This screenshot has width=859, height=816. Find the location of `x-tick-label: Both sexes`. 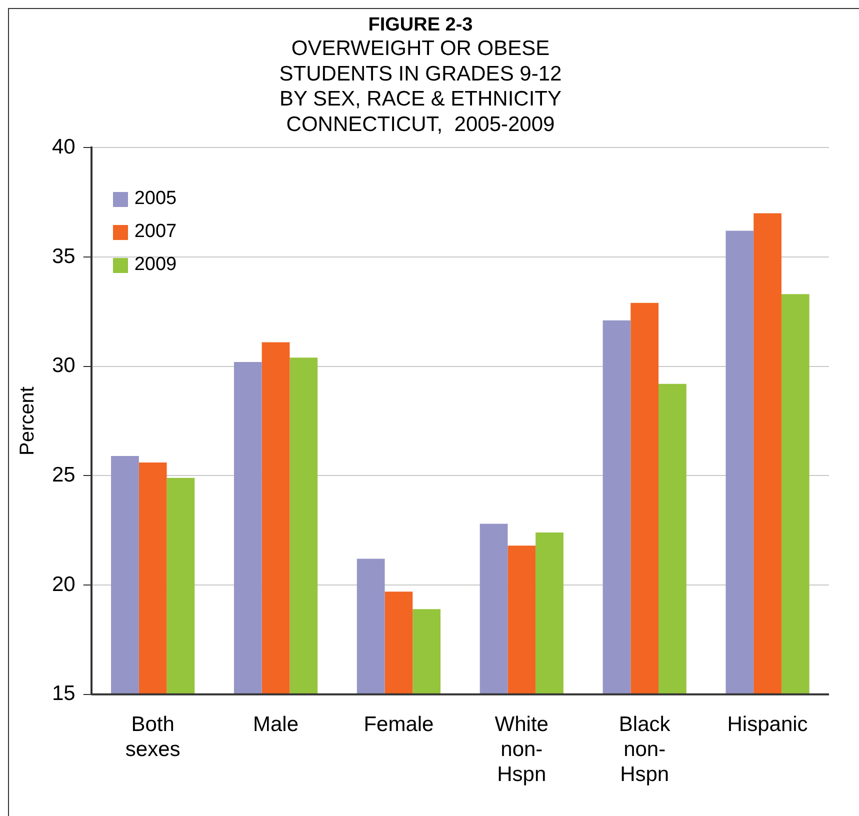

x-tick-label: Both sexes is located at coordinates (152, 736).